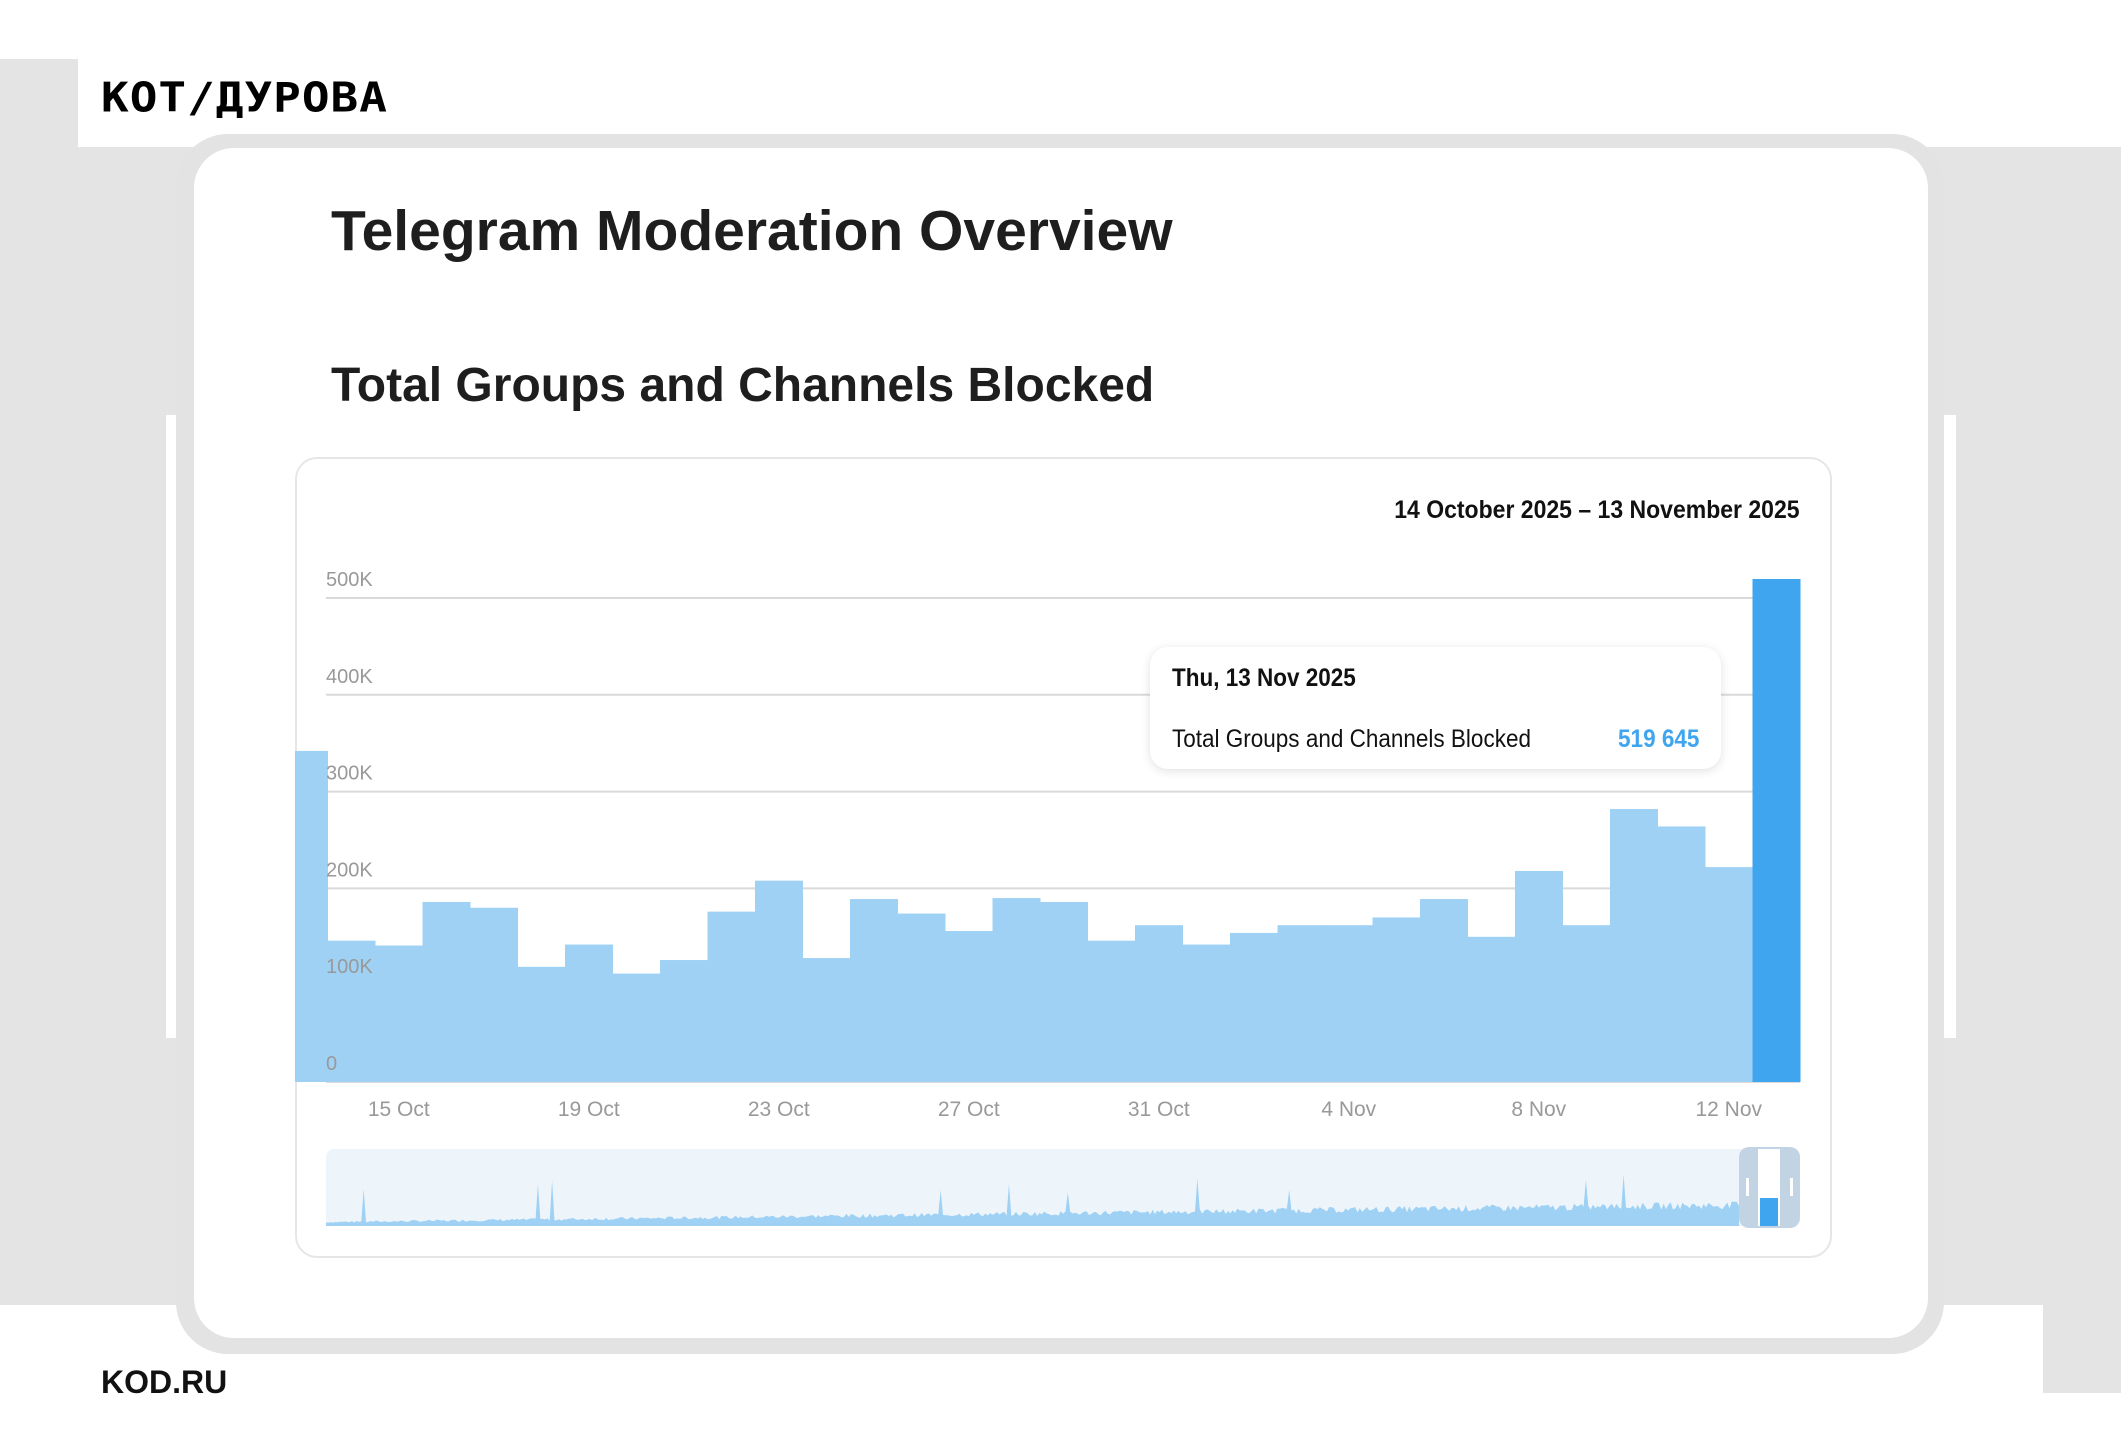 This screenshot has width=2121, height=1453. Describe the element at coordinates (684, 1021) in the screenshot. I see `bar-21-oct` at that location.